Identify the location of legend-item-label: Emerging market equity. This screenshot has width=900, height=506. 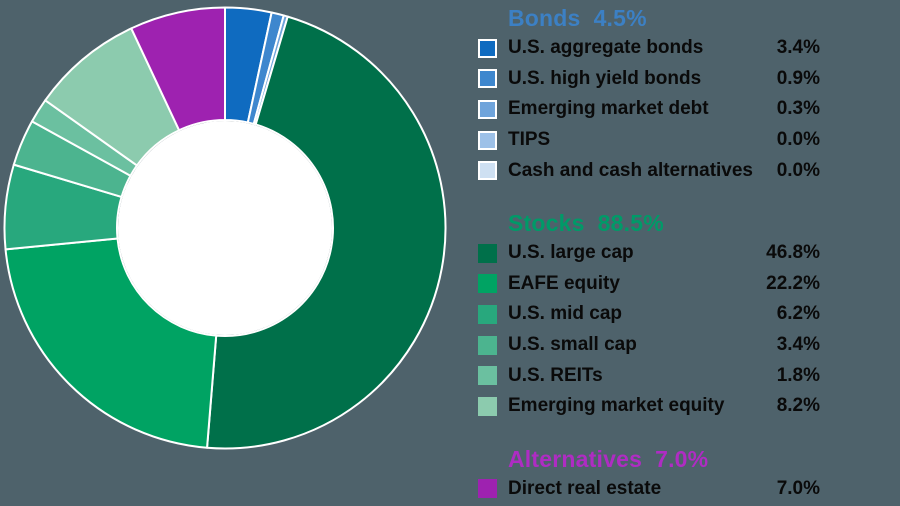
(616, 406).